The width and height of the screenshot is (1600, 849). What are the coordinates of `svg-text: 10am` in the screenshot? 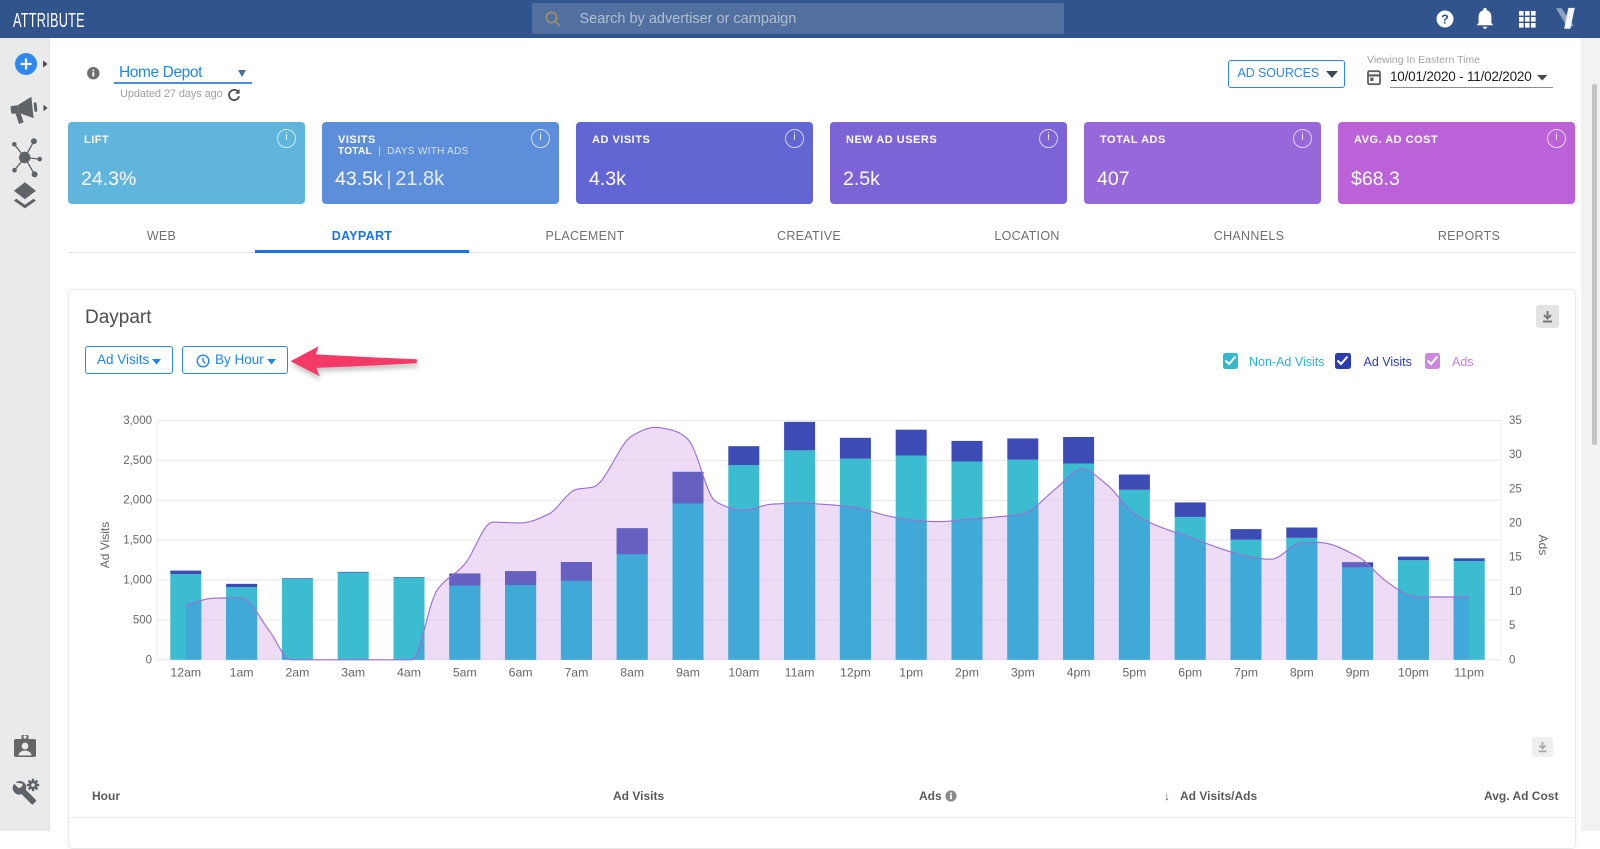 It's located at (743, 673).